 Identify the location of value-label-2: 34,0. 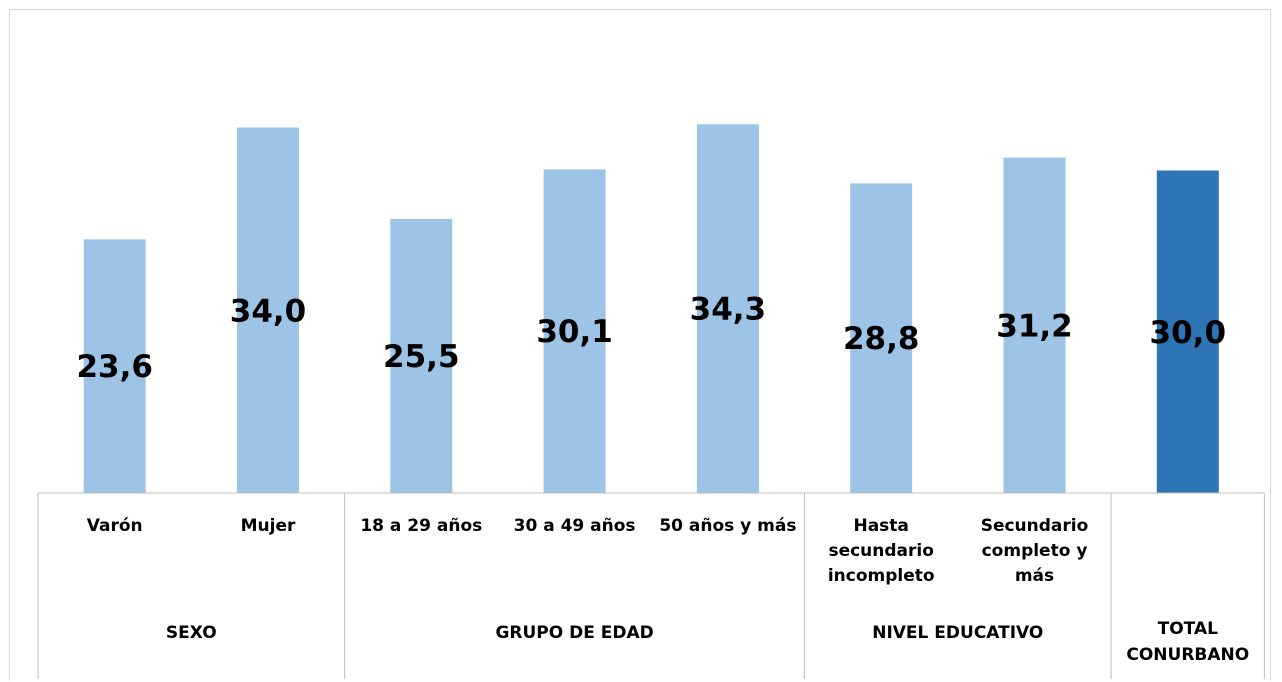
(268, 311).